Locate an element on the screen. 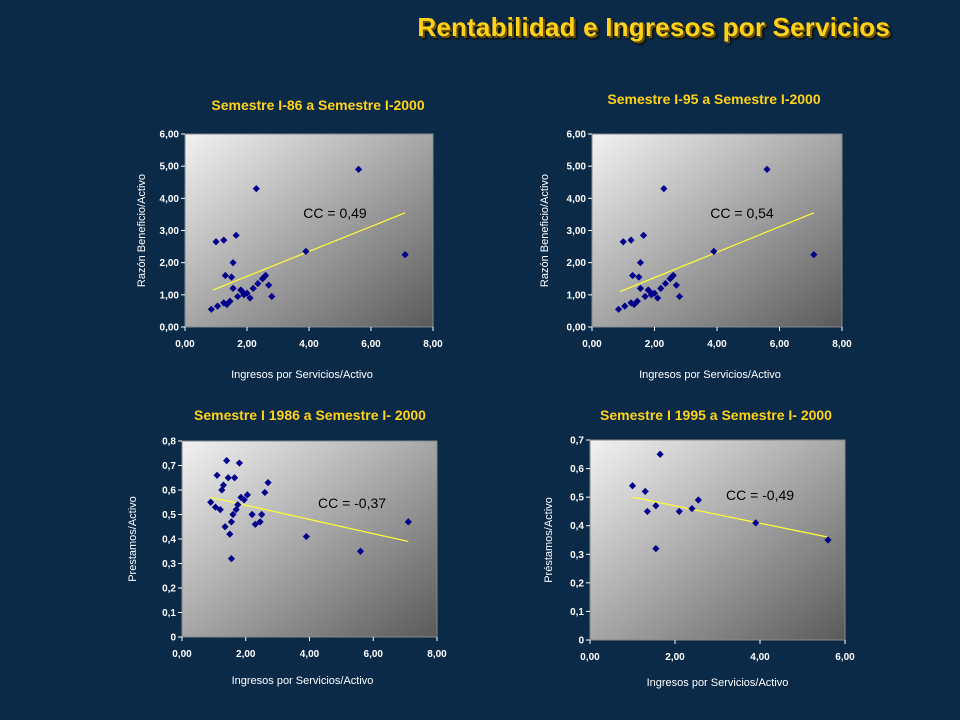 The width and height of the screenshot is (960, 720). y-tick-label: 0,8 is located at coordinates (169, 442).